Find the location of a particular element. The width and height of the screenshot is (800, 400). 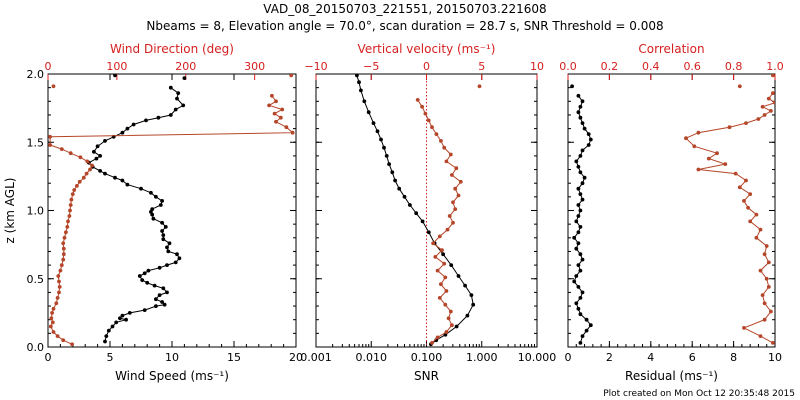

top-tick-label: 10 is located at coordinates (537, 66).